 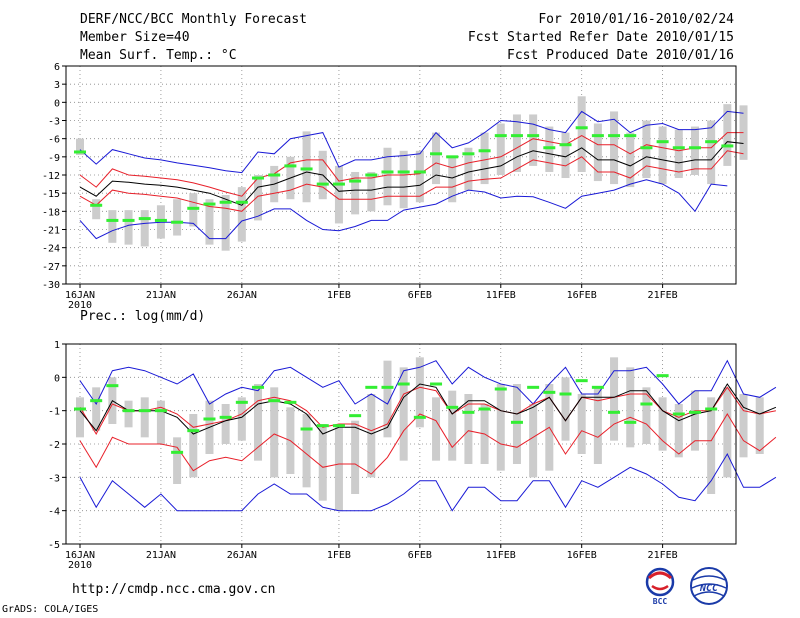 What do you see at coordinates (80, 565) in the screenshot?
I see `prec-year-label: 2010` at bounding box center [80, 565].